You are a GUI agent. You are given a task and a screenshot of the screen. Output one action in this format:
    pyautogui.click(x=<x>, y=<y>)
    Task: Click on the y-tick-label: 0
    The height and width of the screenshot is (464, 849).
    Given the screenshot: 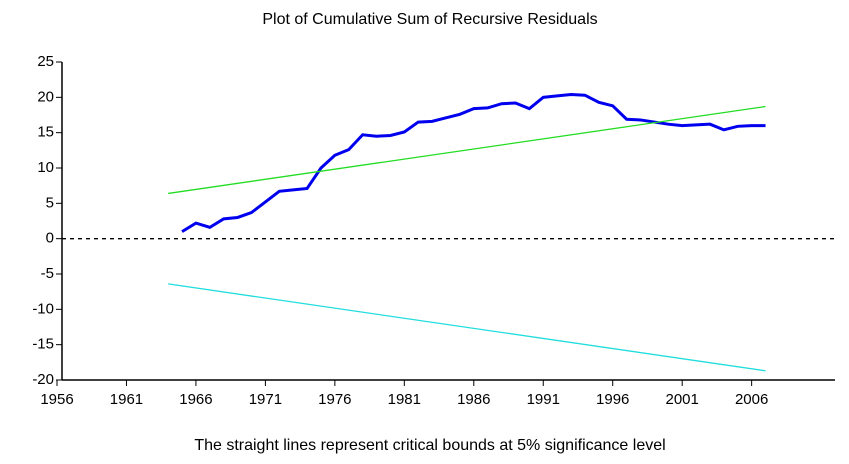 What is the action you would take?
    pyautogui.click(x=50, y=238)
    